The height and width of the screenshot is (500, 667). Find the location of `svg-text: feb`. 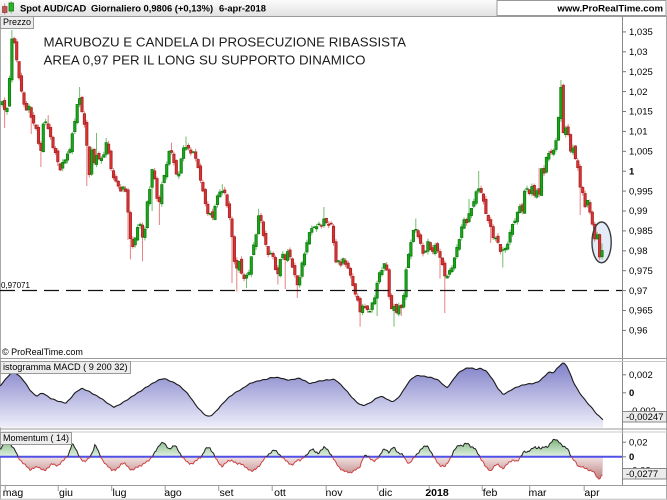

svg-text: feb is located at coordinates (490, 493).